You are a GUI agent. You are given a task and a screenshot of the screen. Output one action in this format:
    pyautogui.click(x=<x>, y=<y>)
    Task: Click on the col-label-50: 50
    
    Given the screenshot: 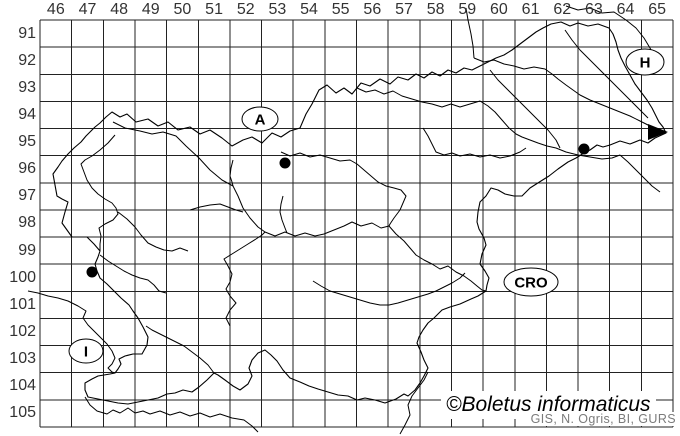 What is the action you would take?
    pyautogui.click(x=182, y=9)
    